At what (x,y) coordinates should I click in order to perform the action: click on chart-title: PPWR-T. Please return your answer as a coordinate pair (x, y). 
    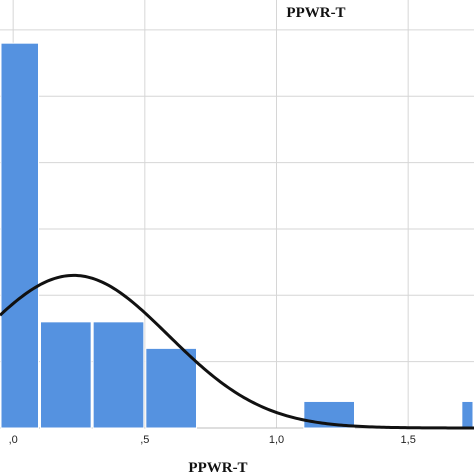
    Looking at the image, I should click on (315, 13).